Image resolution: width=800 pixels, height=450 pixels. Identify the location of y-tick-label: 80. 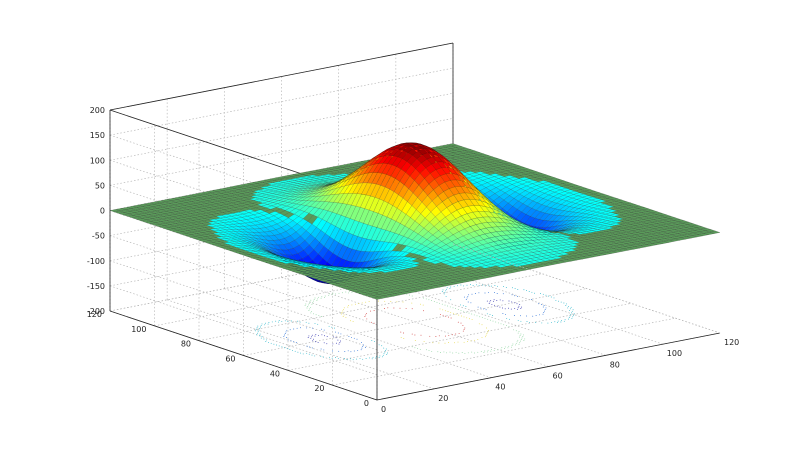
(186, 344).